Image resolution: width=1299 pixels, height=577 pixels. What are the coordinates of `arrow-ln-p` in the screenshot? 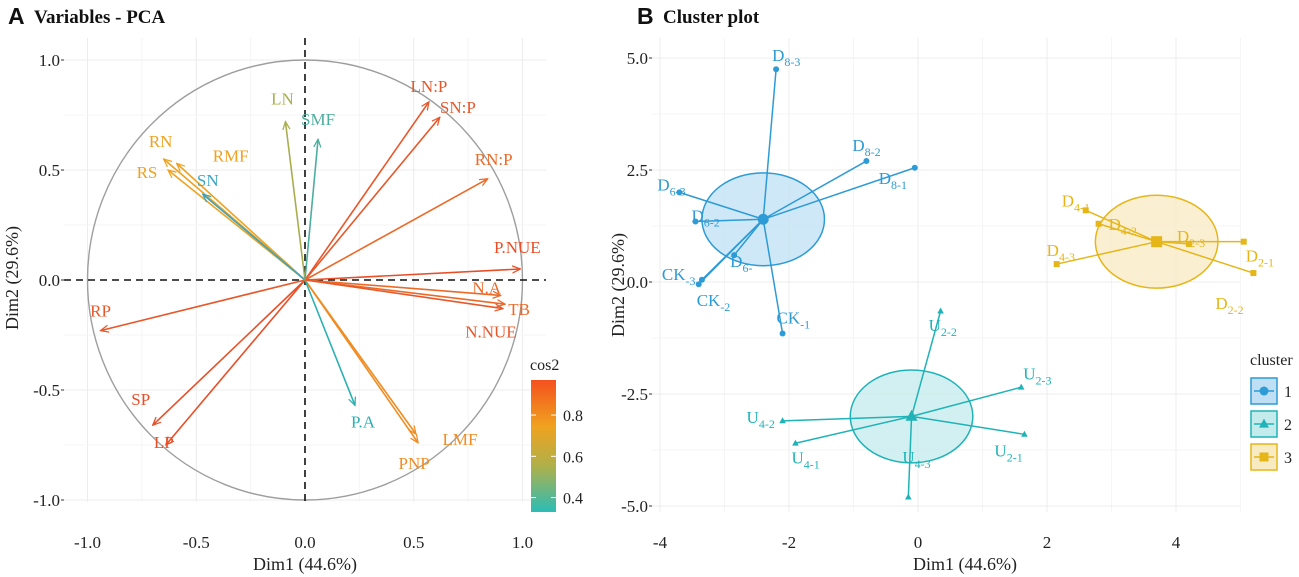 It's located at (366, 191).